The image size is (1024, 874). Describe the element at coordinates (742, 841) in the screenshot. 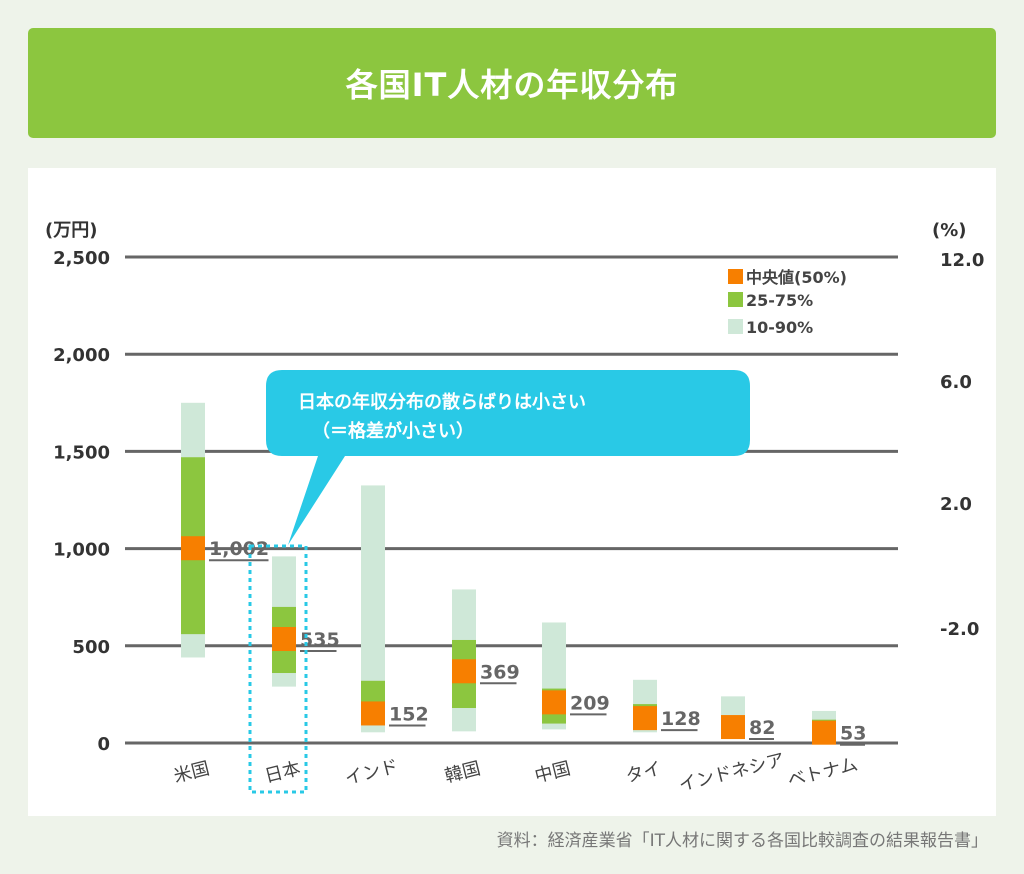

I see `source-note: 資料：経済産業省「IT人材に関する各国比較調査の結果報告書」` at that location.